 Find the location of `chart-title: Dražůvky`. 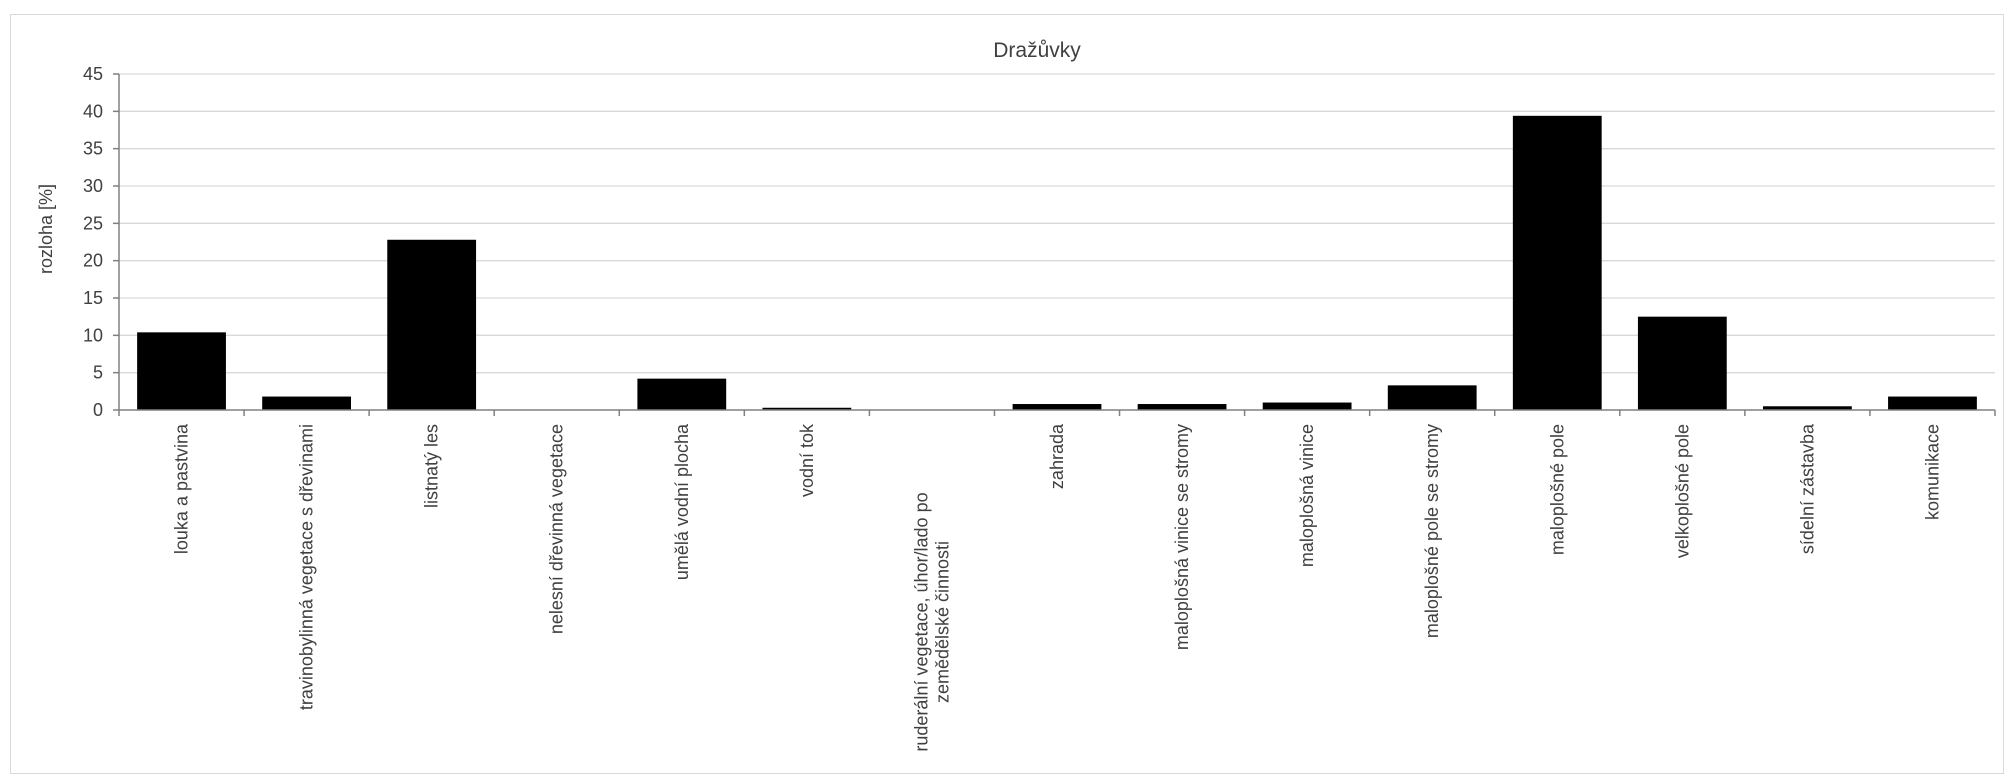

chart-title: Dražůvky is located at coordinates (1037, 50).